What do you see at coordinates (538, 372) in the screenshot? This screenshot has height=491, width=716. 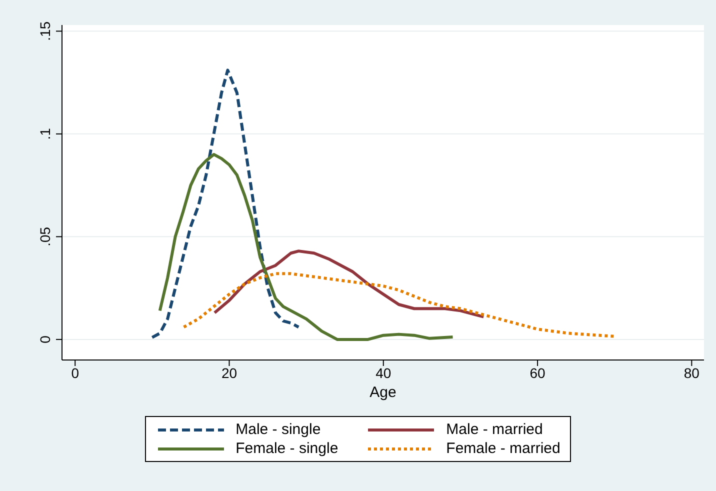 I see `x-tick-label: 60` at bounding box center [538, 372].